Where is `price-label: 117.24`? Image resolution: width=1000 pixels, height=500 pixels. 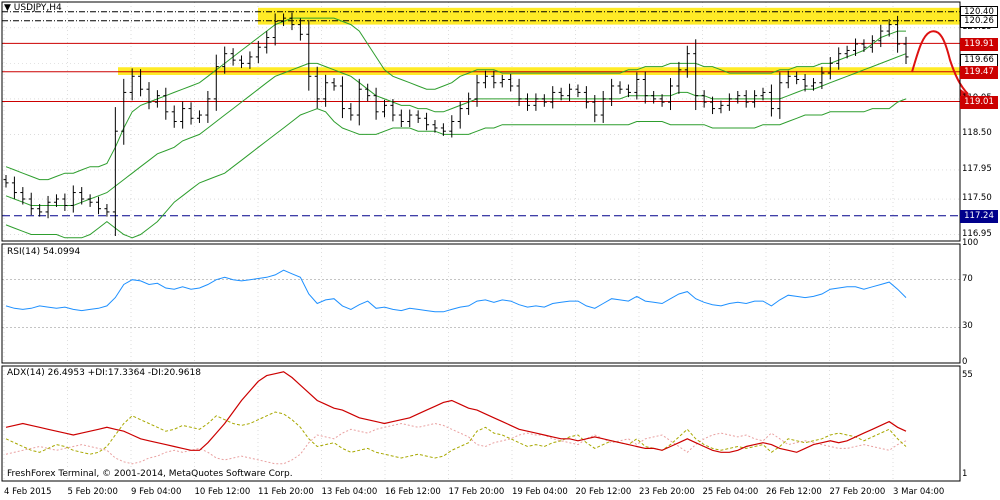
price-label: 117.24 is located at coordinates (979, 217).